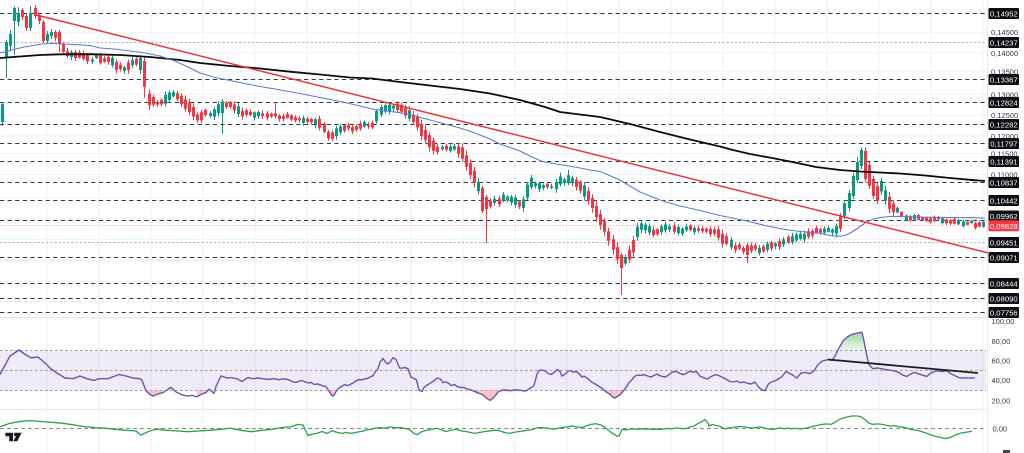 This screenshot has height=453, width=1024. What do you see at coordinates (1004, 258) in the screenshot?
I see `svg-text: 0,09071` at bounding box center [1004, 258].